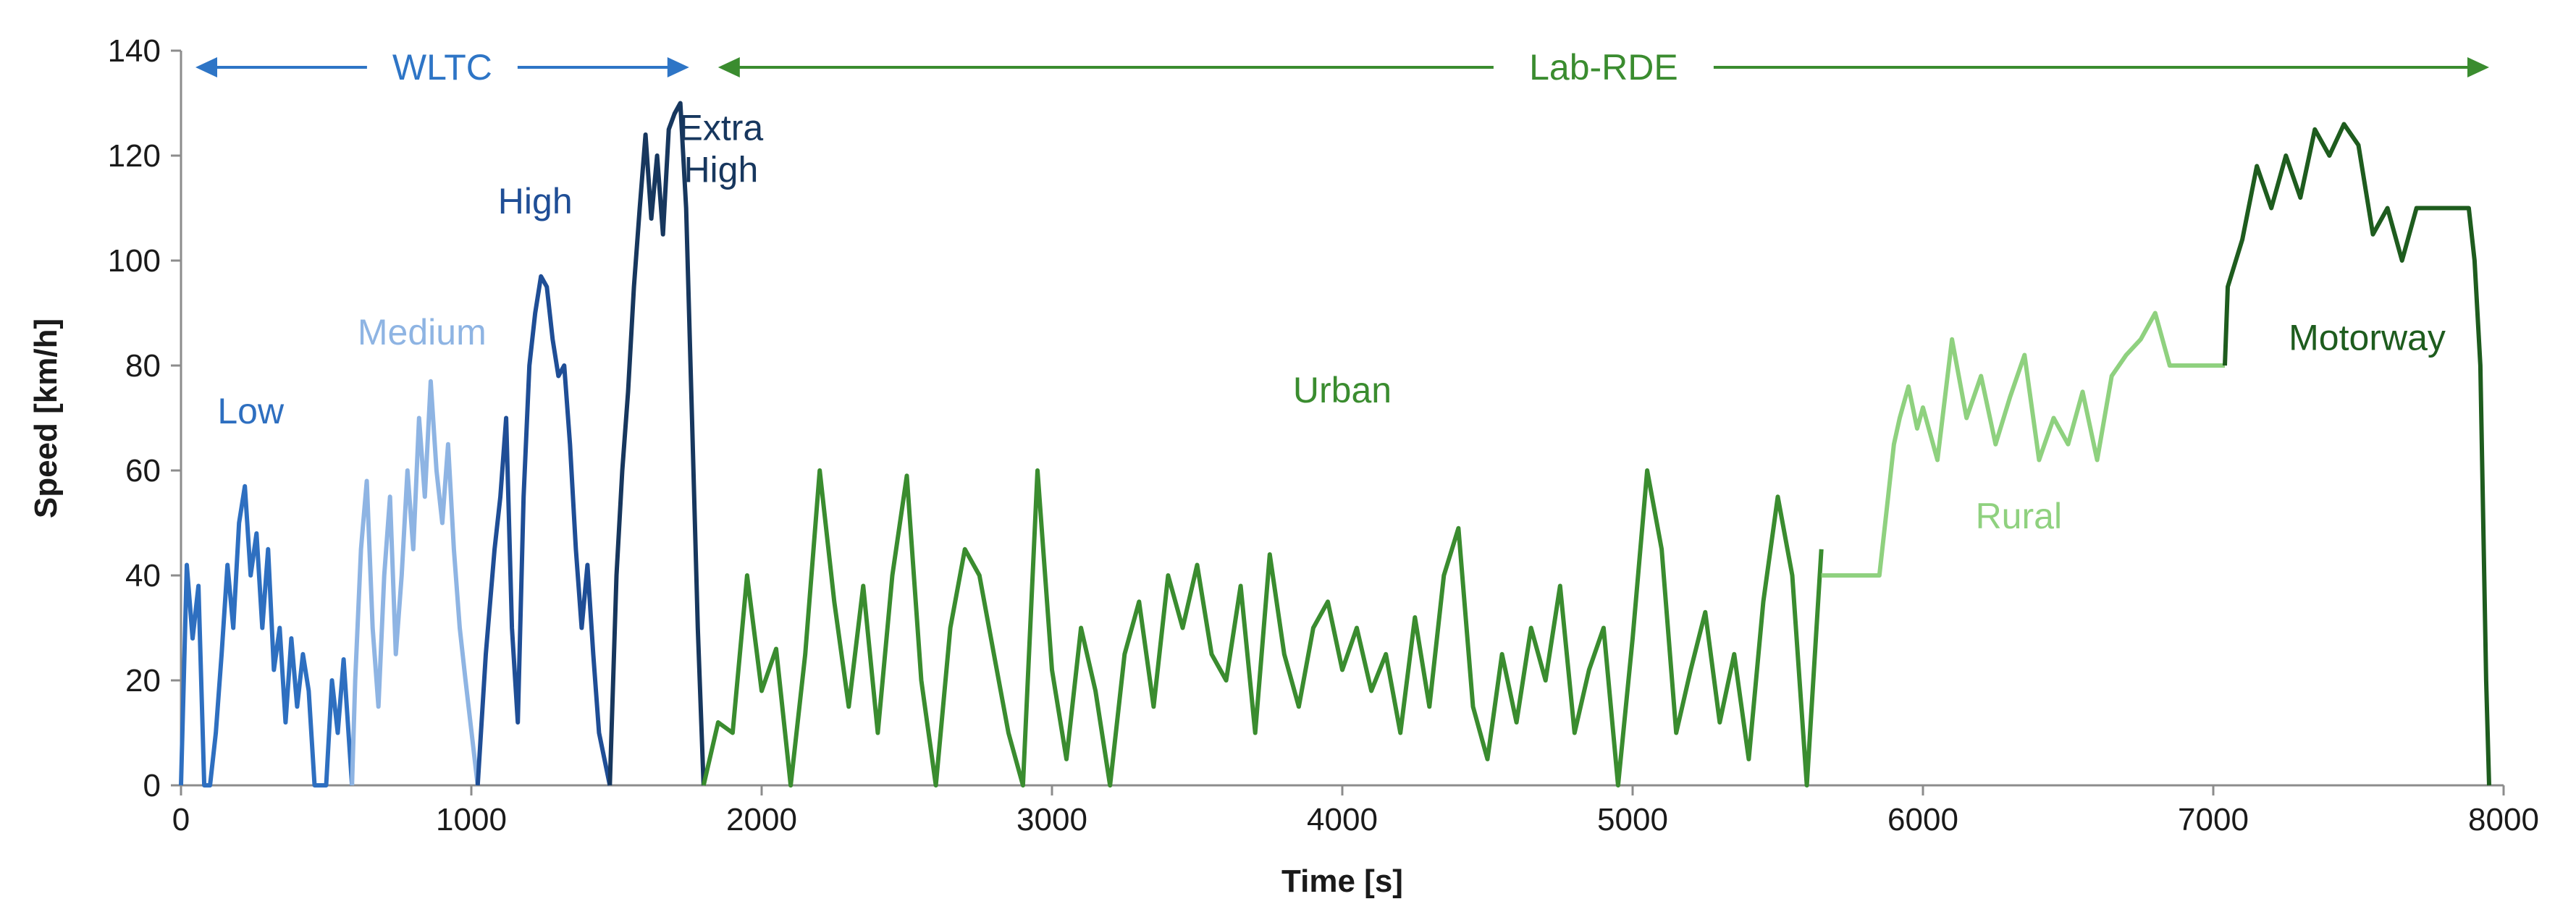 Image resolution: width=2576 pixels, height=912 pixels. What do you see at coordinates (143, 680) in the screenshot?
I see `y-tick-label: 20` at bounding box center [143, 680].